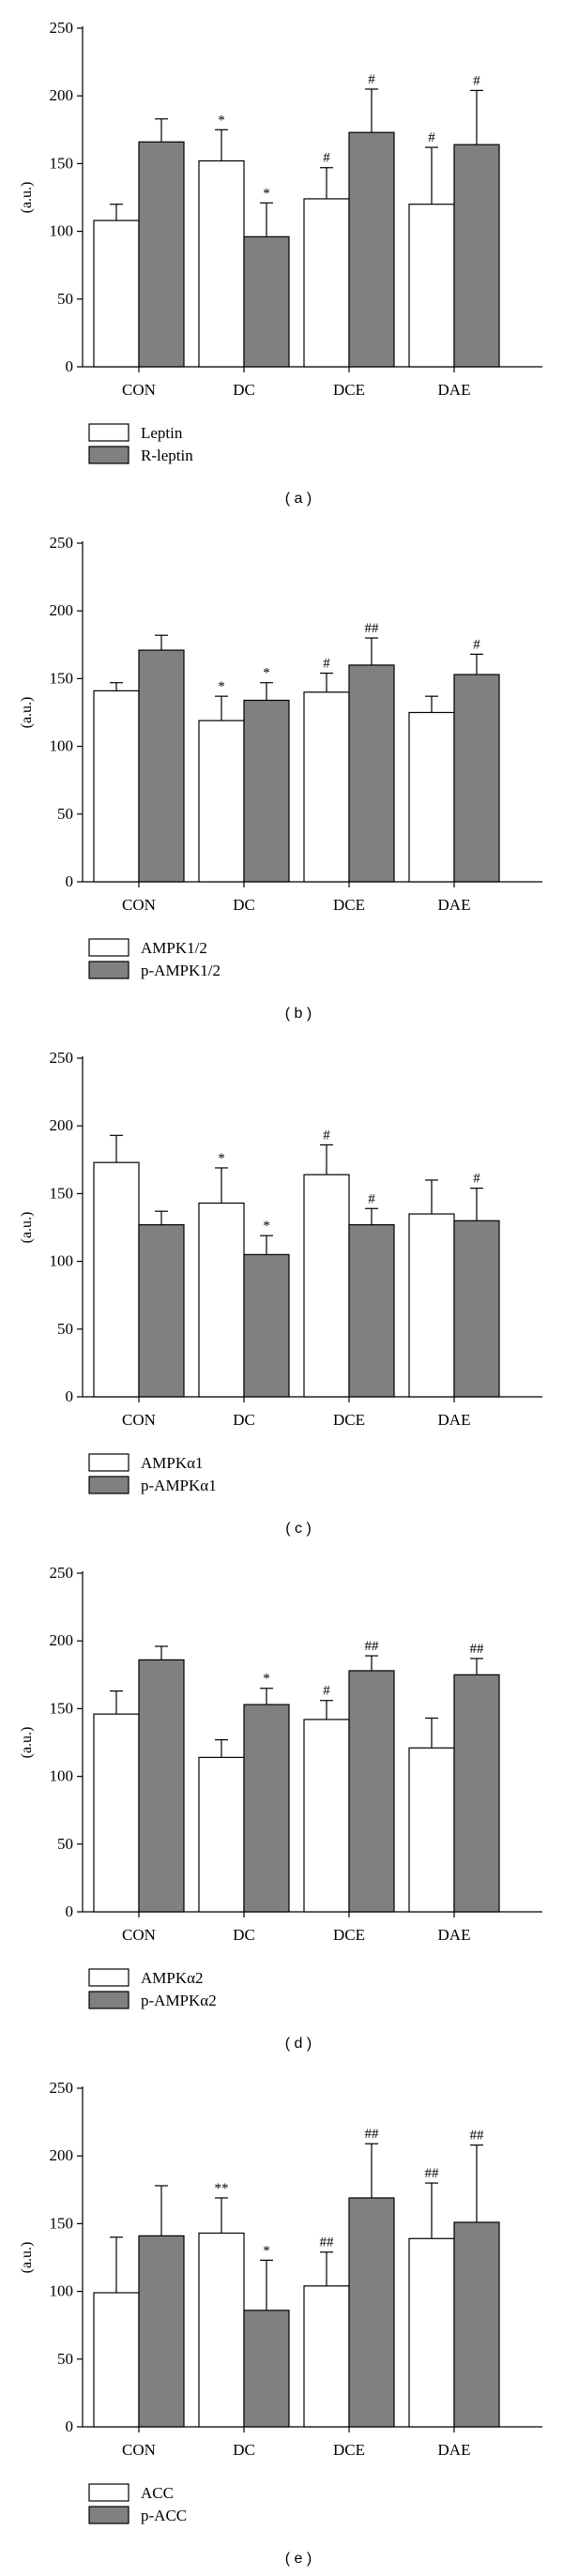  I want to click on bar-acc-dce, so click(326, 2356).